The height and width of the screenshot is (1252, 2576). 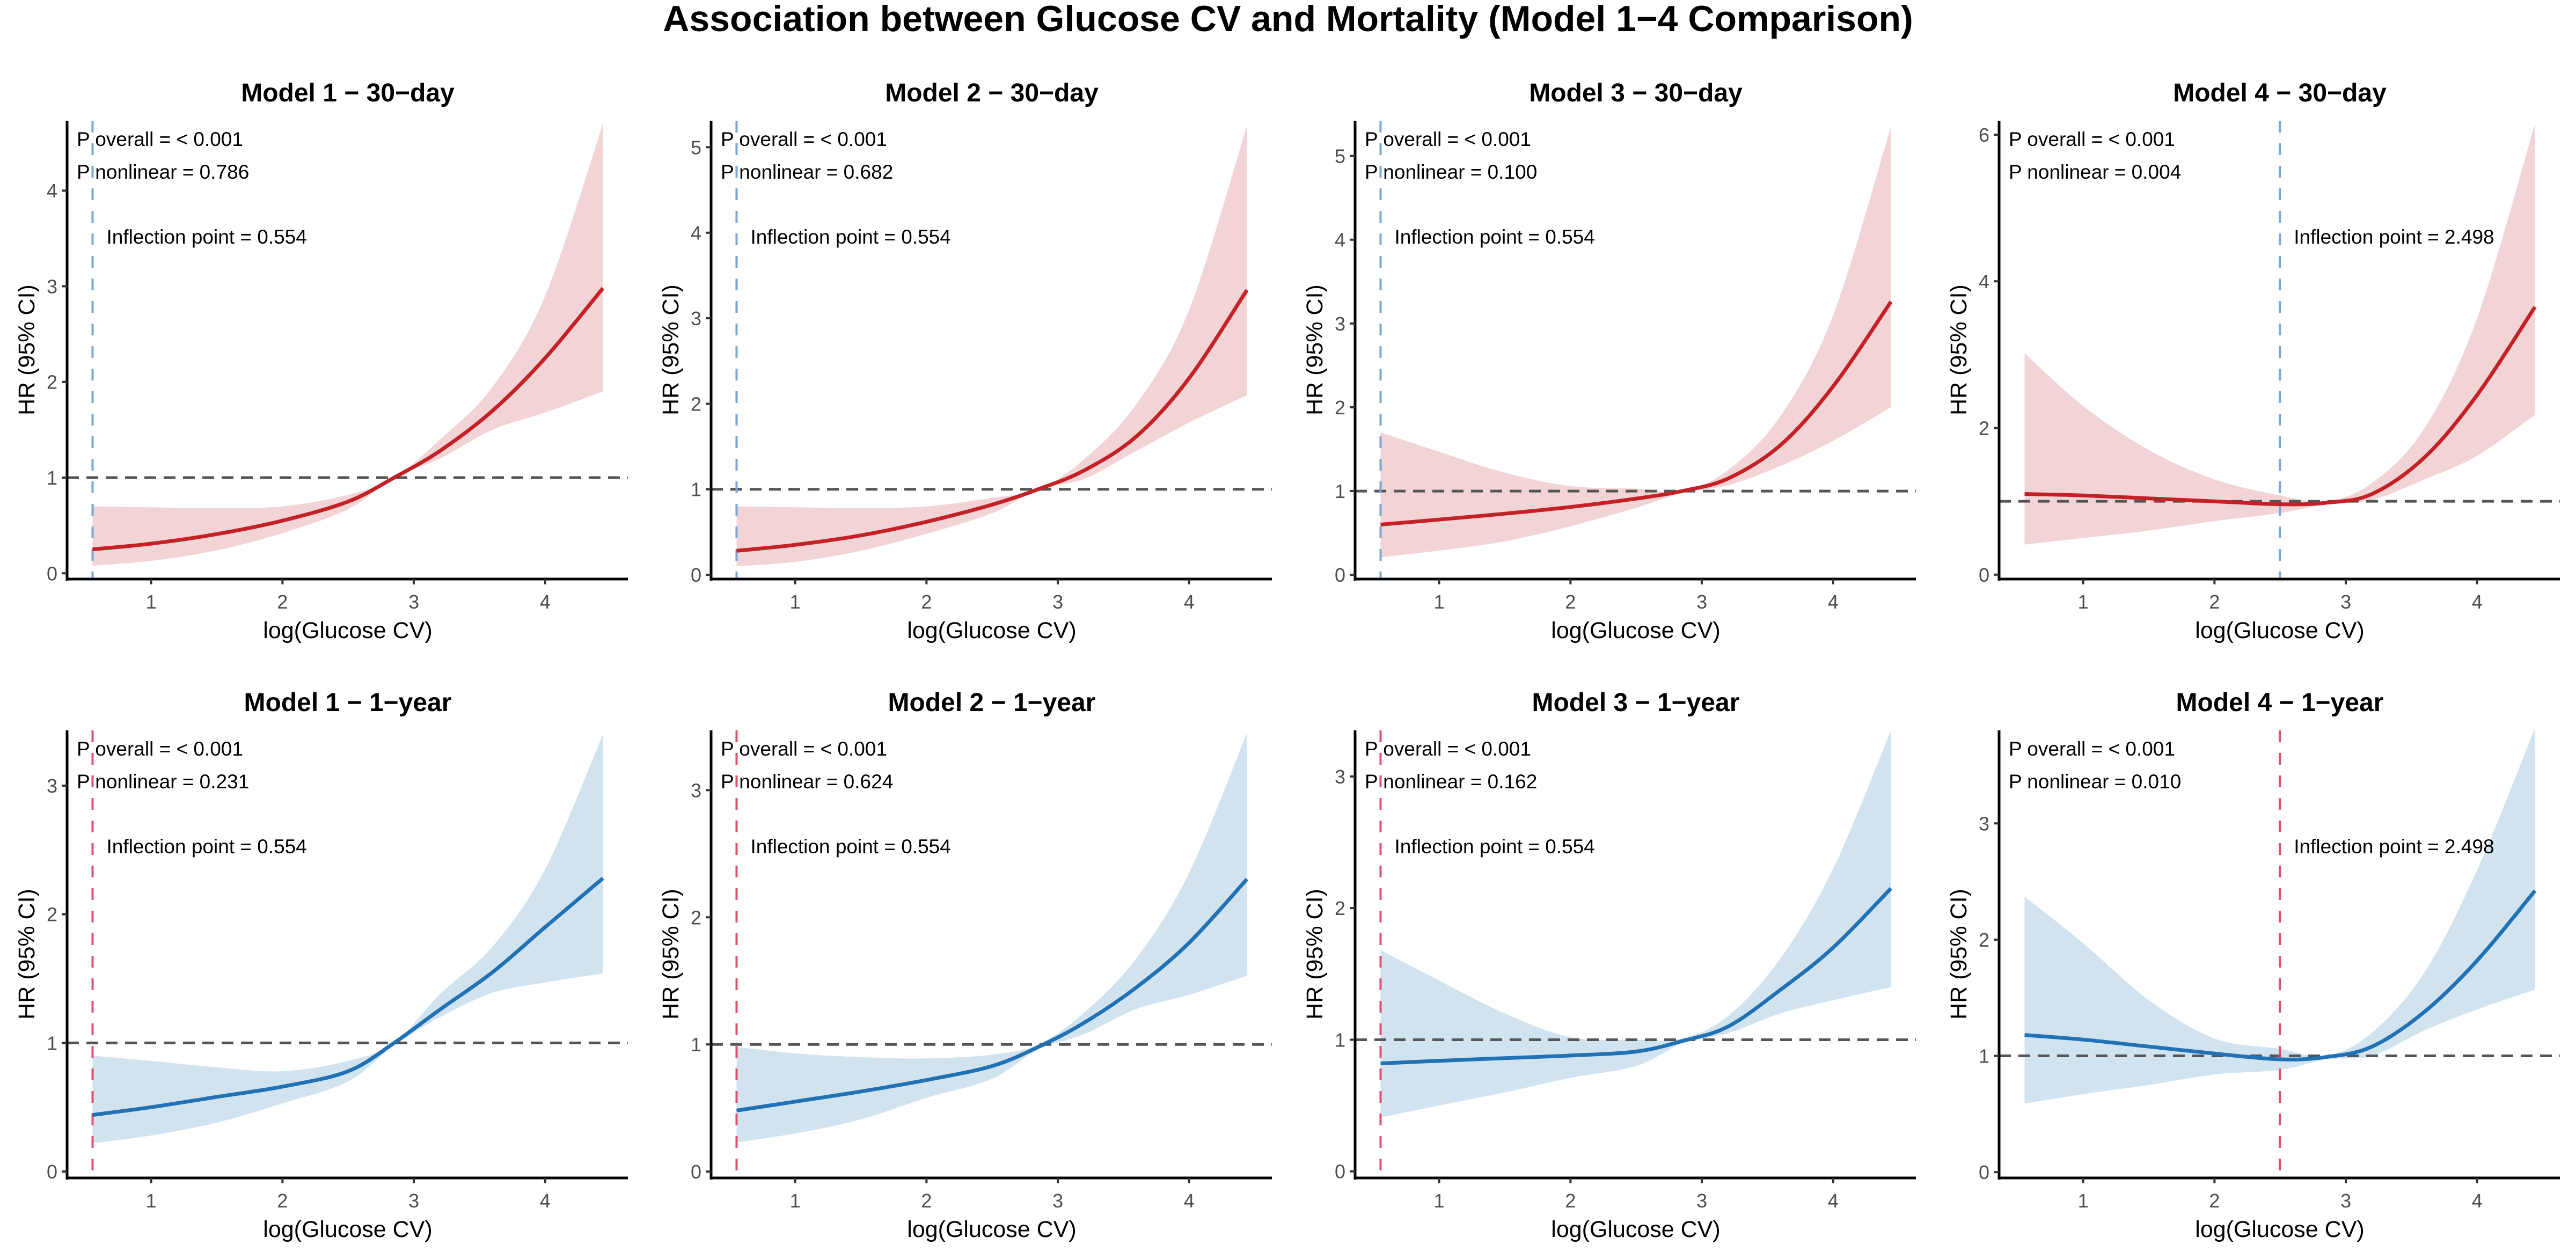 What do you see at coordinates (348, 703) in the screenshot?
I see `panel-title: Model 1 − 1−year` at bounding box center [348, 703].